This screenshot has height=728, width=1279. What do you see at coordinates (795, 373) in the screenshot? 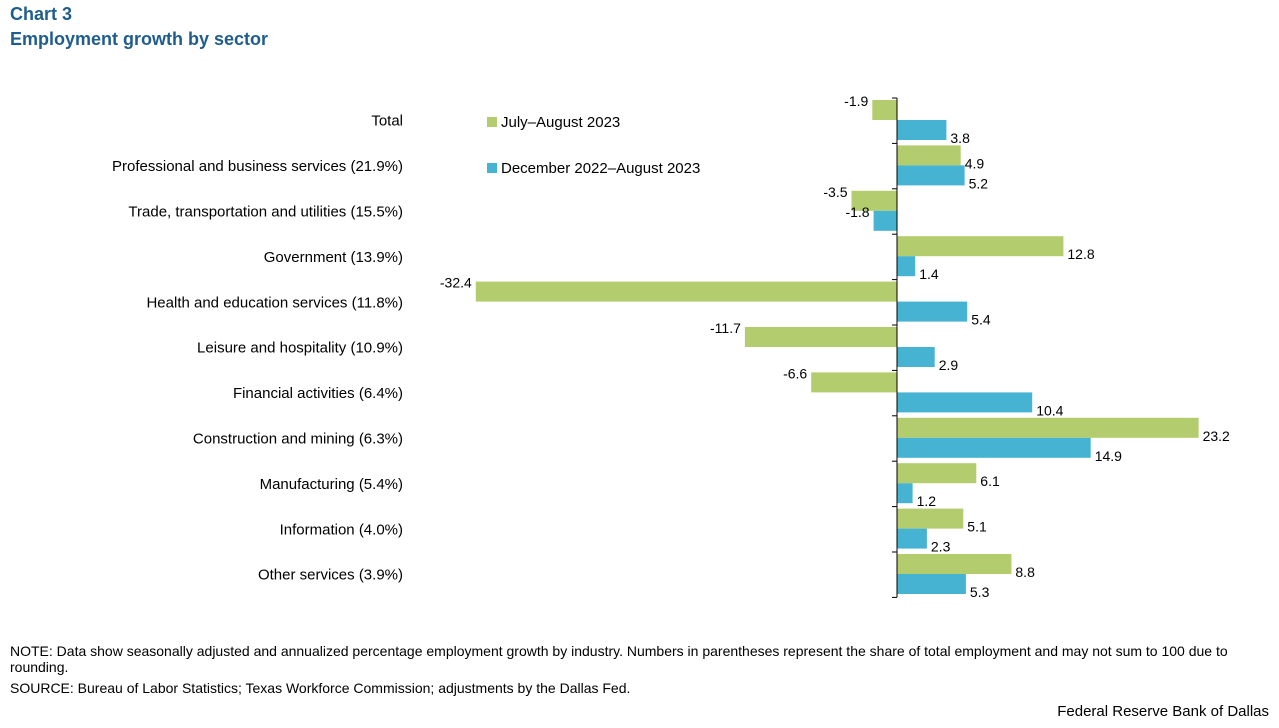
I see `data-label: -6.6` at bounding box center [795, 373].